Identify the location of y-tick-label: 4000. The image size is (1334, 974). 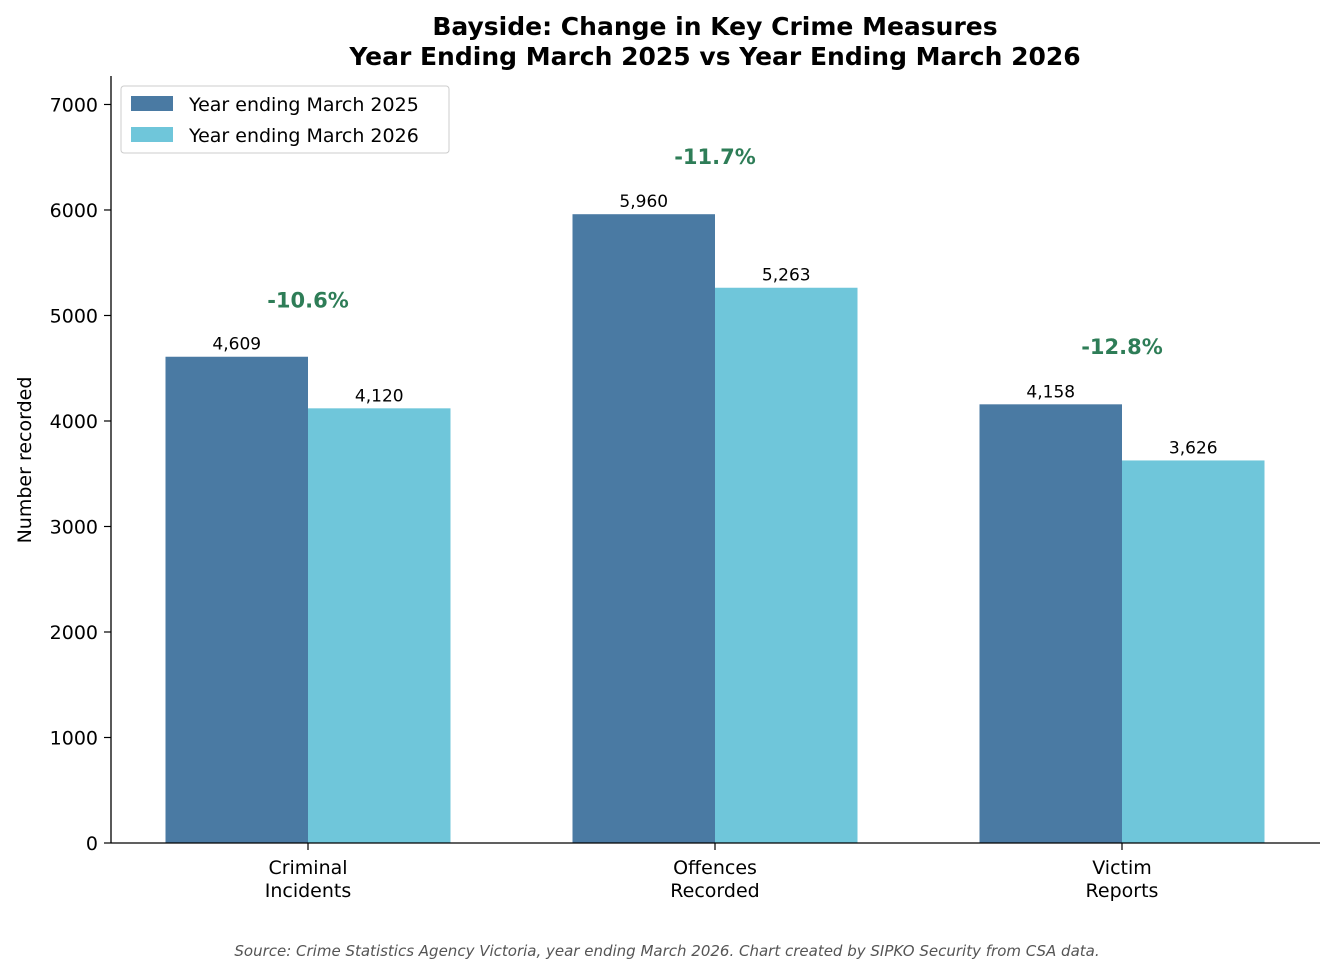
(74, 422).